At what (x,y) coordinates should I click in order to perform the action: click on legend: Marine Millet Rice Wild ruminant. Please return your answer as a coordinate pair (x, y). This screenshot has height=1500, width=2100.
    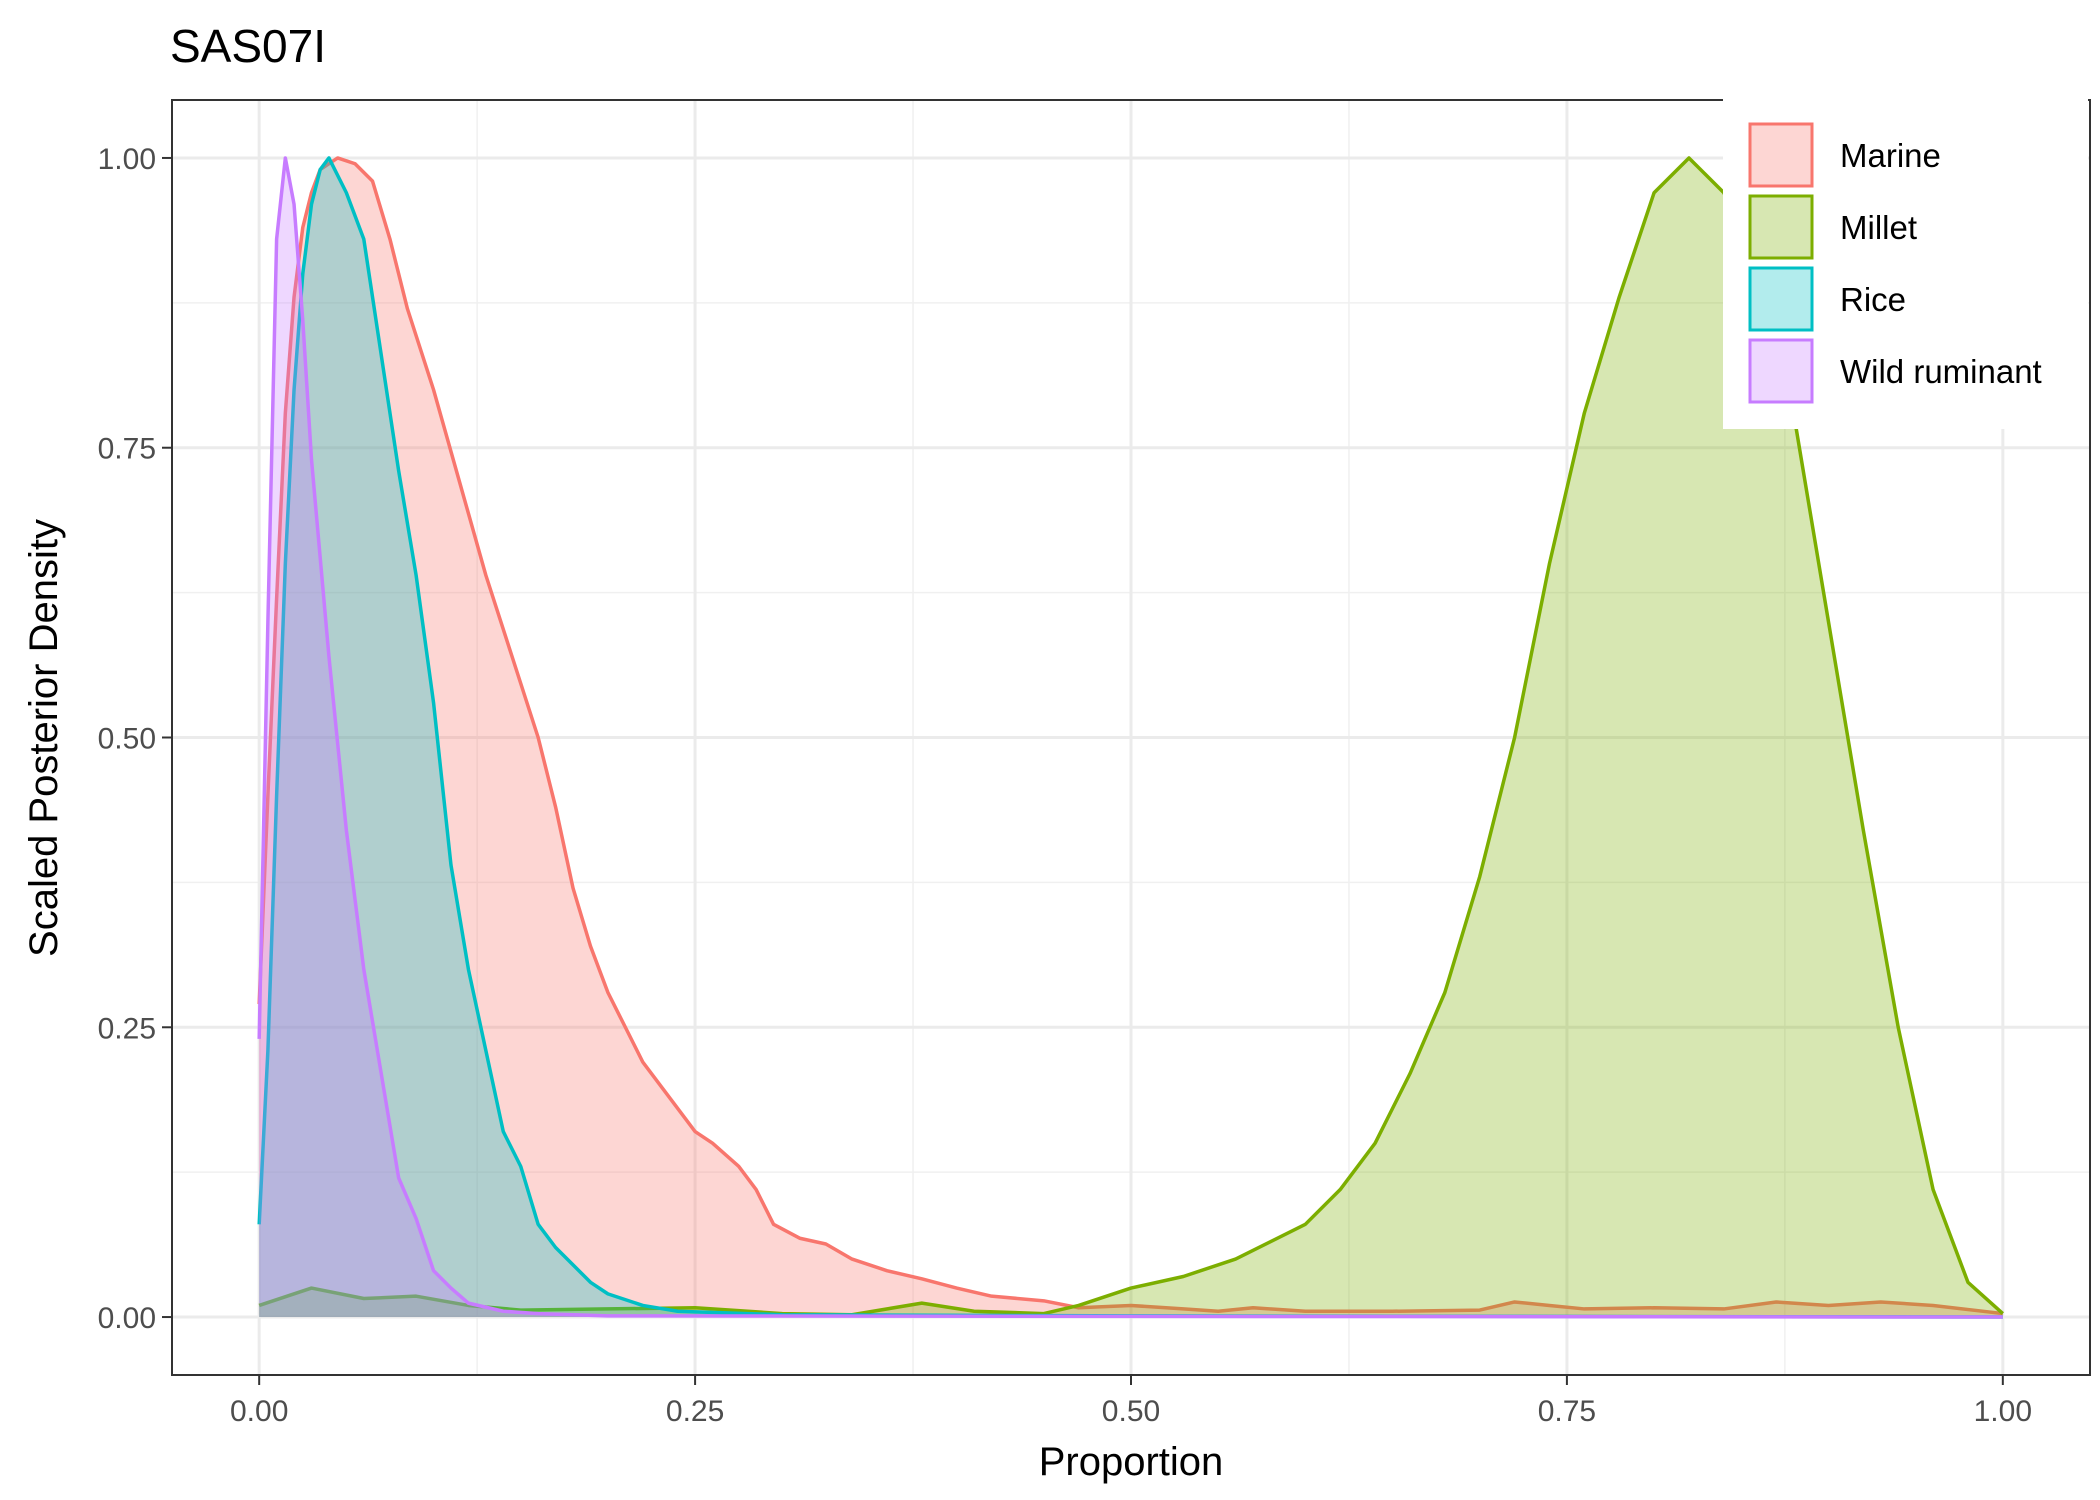
    Looking at the image, I should click on (1905, 263).